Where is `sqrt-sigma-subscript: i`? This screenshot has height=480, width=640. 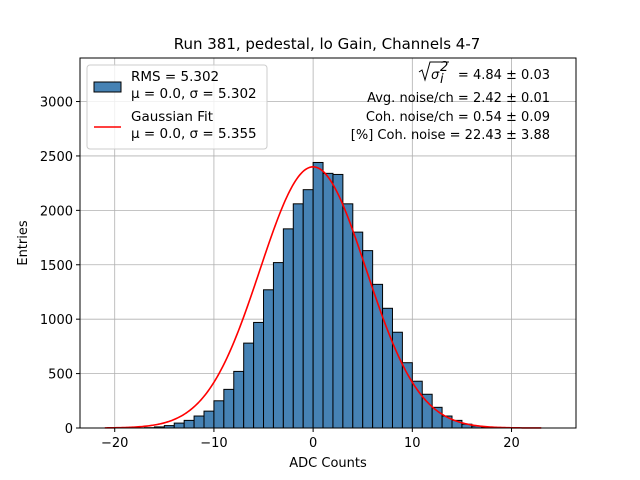
sqrt-sigma-subscript: i is located at coordinates (442, 79).